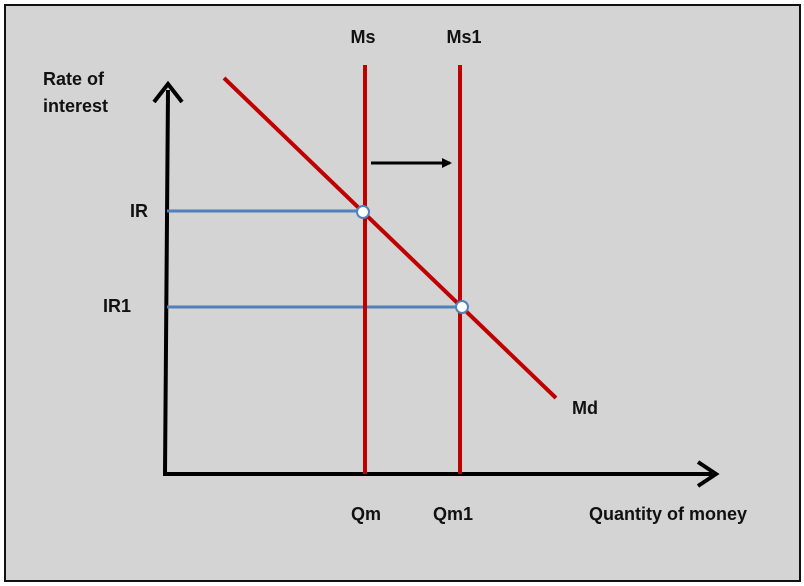 The image size is (804, 586). I want to click on y-axis-label-line-1: Rate of, so click(74, 79).